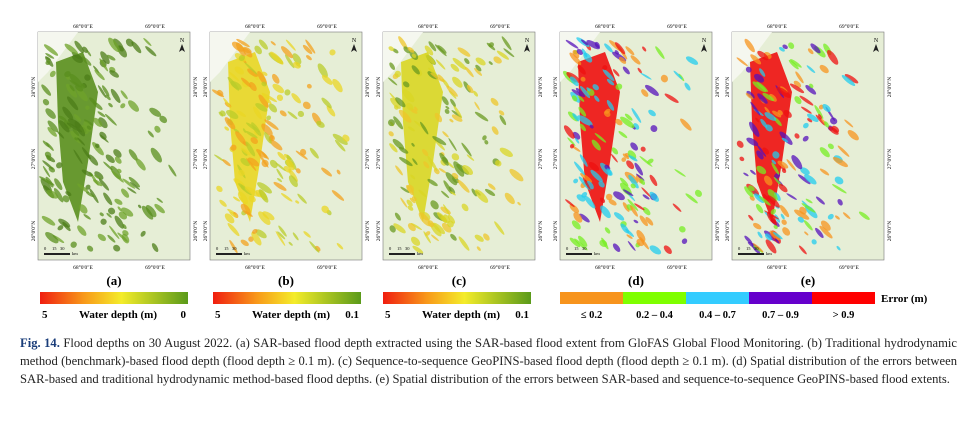 The image size is (977, 423). What do you see at coordinates (576, 248) in the screenshot?
I see `scale-tick: 15` at bounding box center [576, 248].